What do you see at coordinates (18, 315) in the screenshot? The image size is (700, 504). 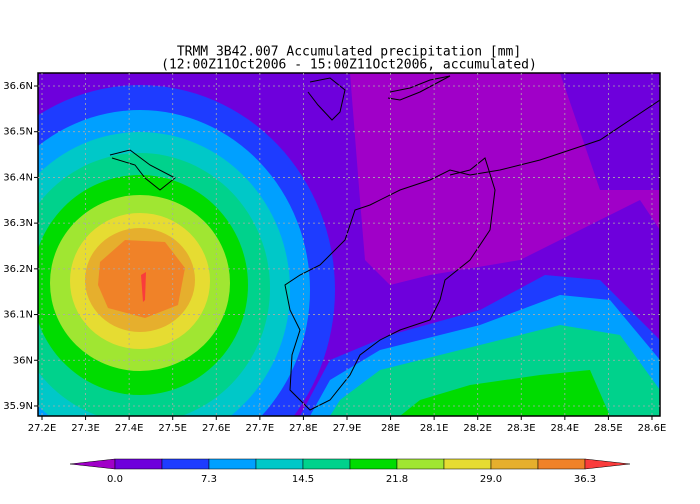 I see `y-tick-label: 36.1N` at bounding box center [18, 315].